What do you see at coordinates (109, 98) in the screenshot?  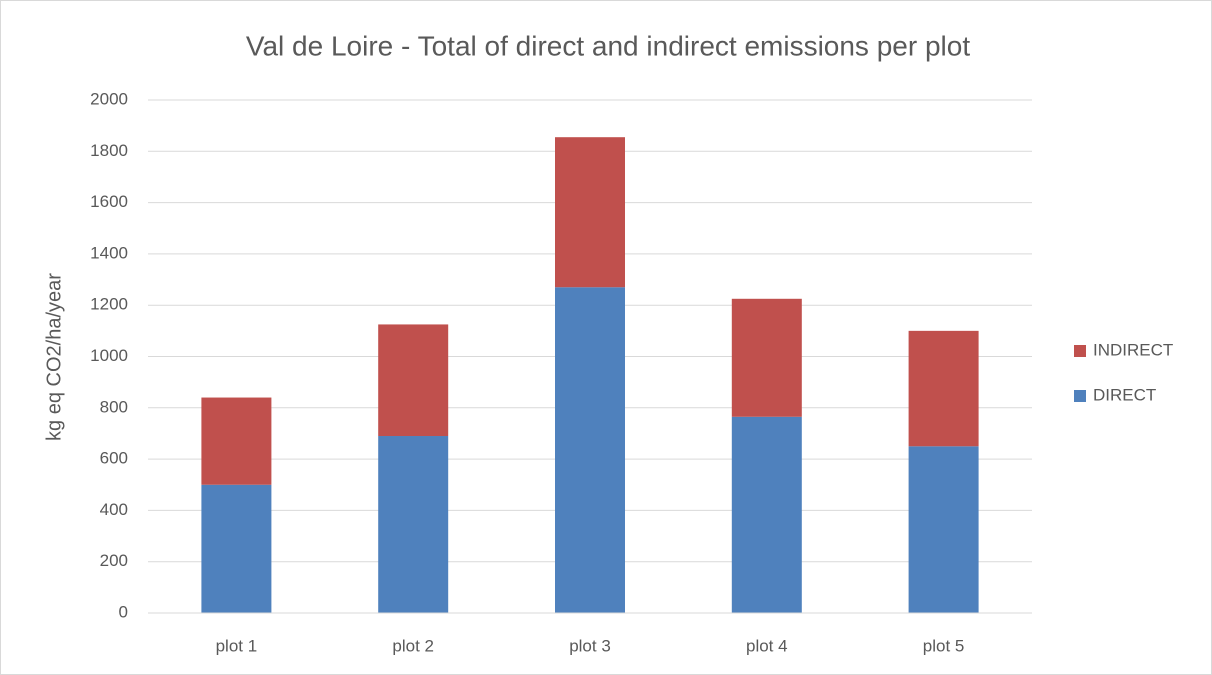 I see `y-tick-label: 2000` at bounding box center [109, 98].